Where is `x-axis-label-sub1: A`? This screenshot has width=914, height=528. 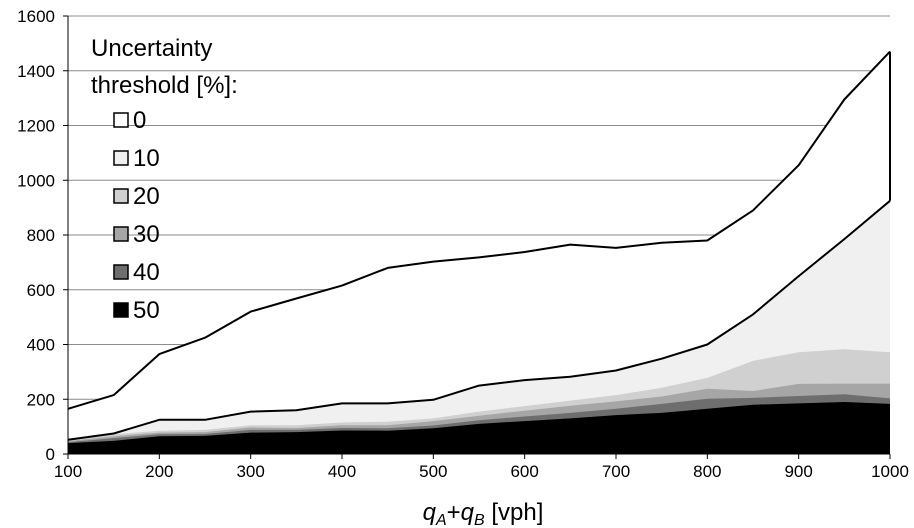
x-axis-label-sub1: A is located at coordinates (441, 520).